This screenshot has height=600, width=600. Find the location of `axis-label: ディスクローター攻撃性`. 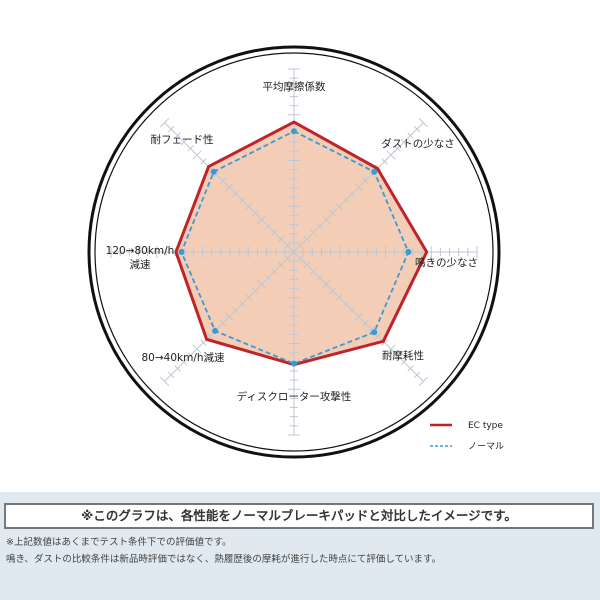

axis-label: ディスクローター攻撃性 is located at coordinates (294, 396).